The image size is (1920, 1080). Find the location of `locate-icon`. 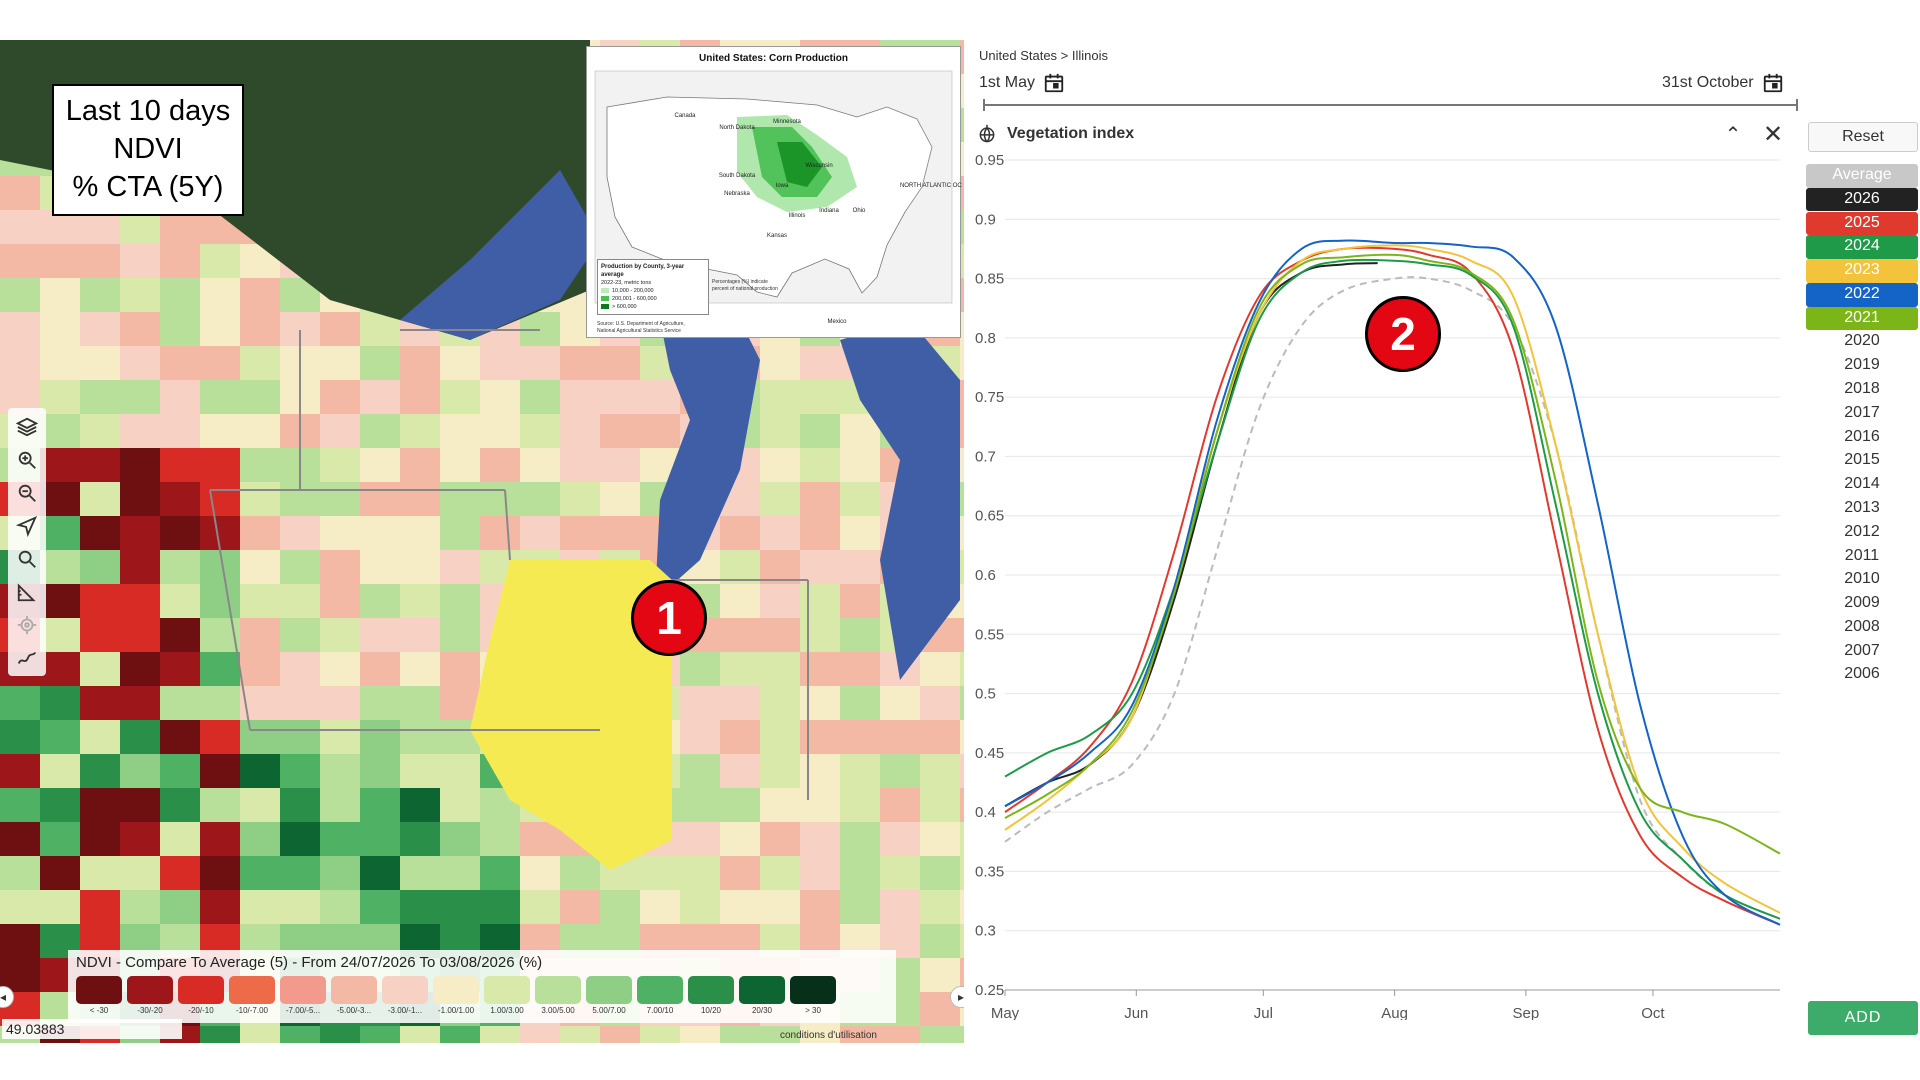

locate-icon is located at coordinates (27, 624).